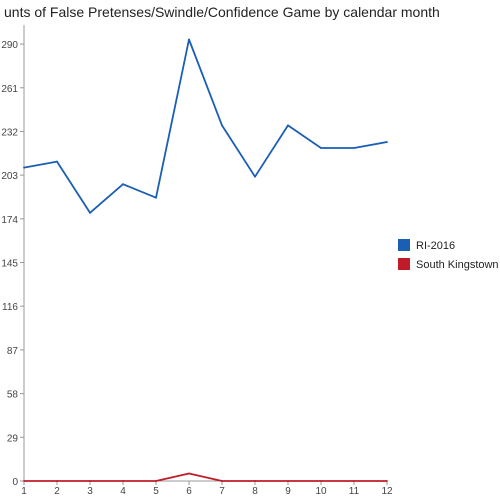 This screenshot has height=500, width=500. I want to click on x-tick-label: 7, so click(222, 491).